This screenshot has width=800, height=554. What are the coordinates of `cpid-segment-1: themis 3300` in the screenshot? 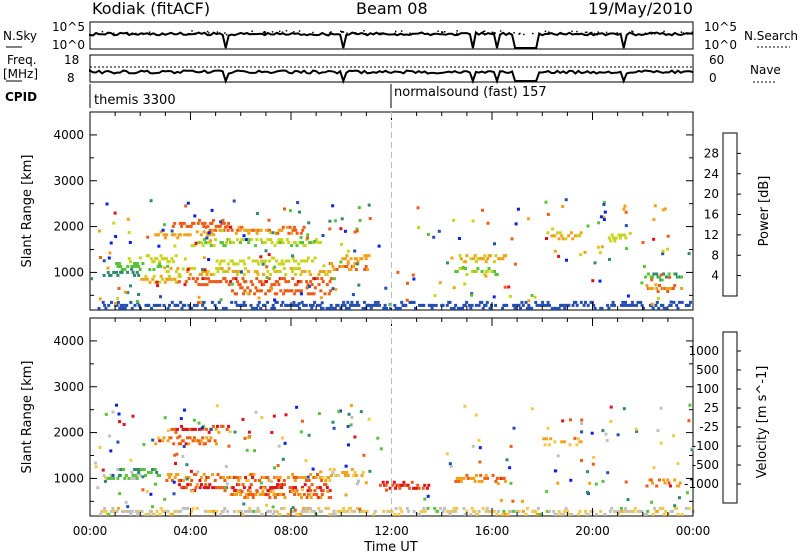 It's located at (135, 100).